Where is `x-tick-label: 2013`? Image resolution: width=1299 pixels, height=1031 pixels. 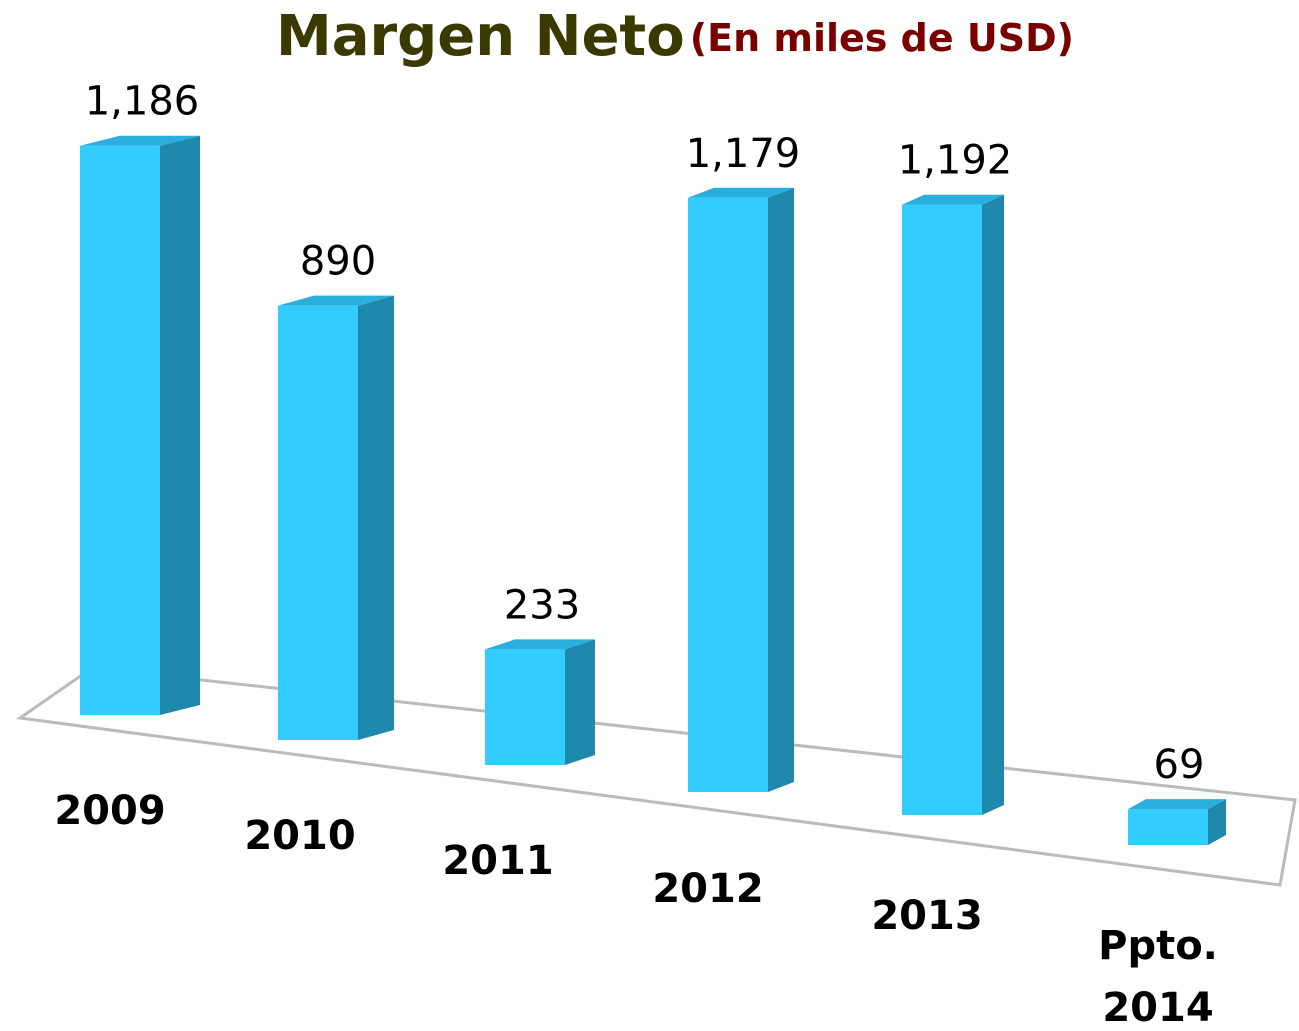 x-tick-label: 2013 is located at coordinates (927, 916).